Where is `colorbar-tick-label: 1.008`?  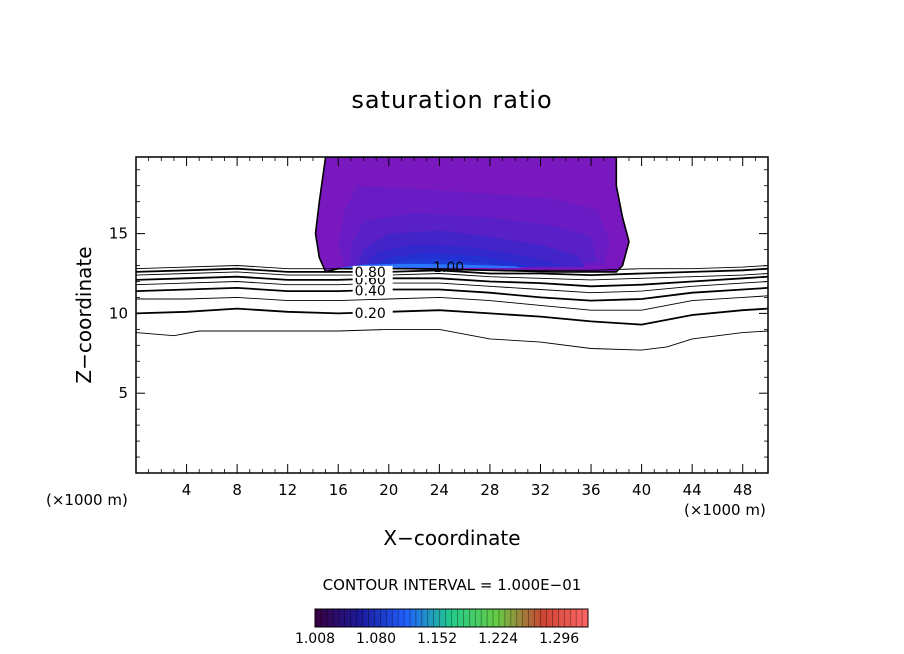 colorbar-tick-label: 1.008 is located at coordinates (315, 639).